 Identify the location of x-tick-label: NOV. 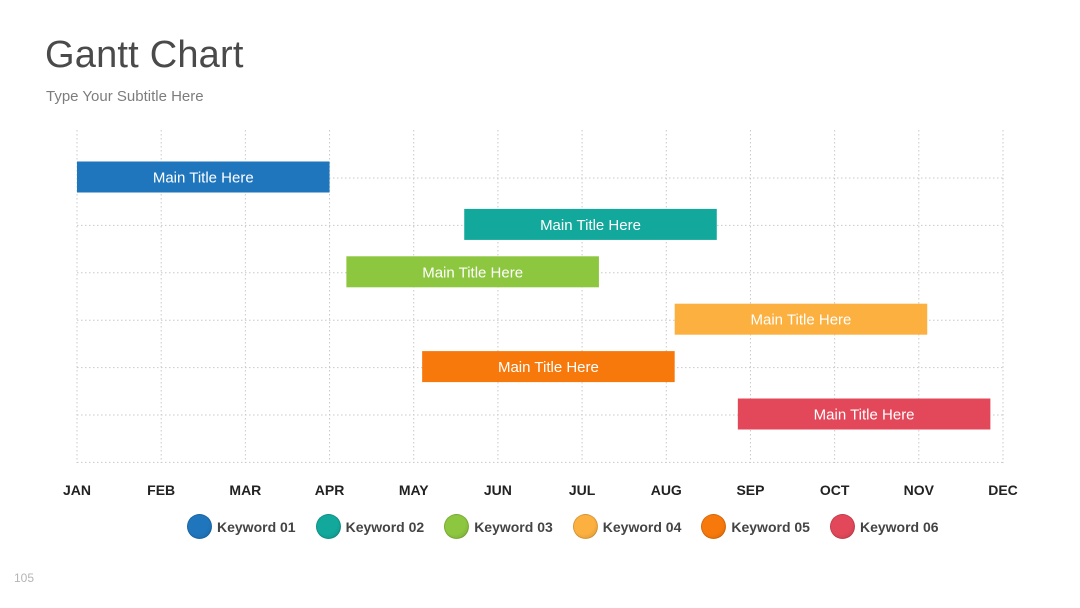
(919, 490).